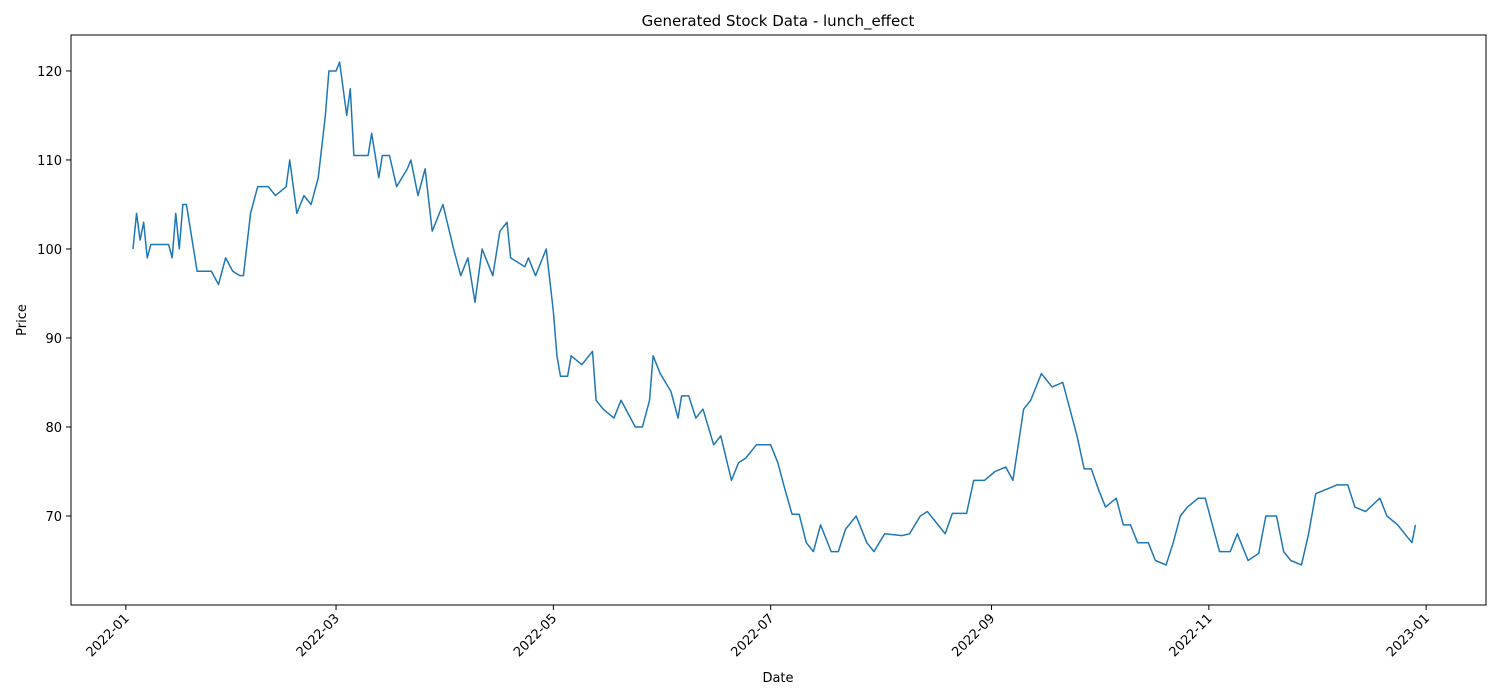  What do you see at coordinates (53, 428) in the screenshot?
I see `y-tick-label: 80` at bounding box center [53, 428].